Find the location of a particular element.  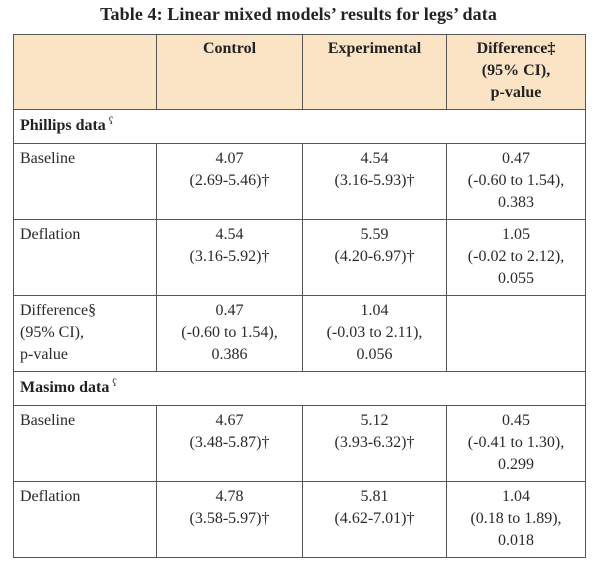

control-cell-line: 4.78 is located at coordinates (229, 496).